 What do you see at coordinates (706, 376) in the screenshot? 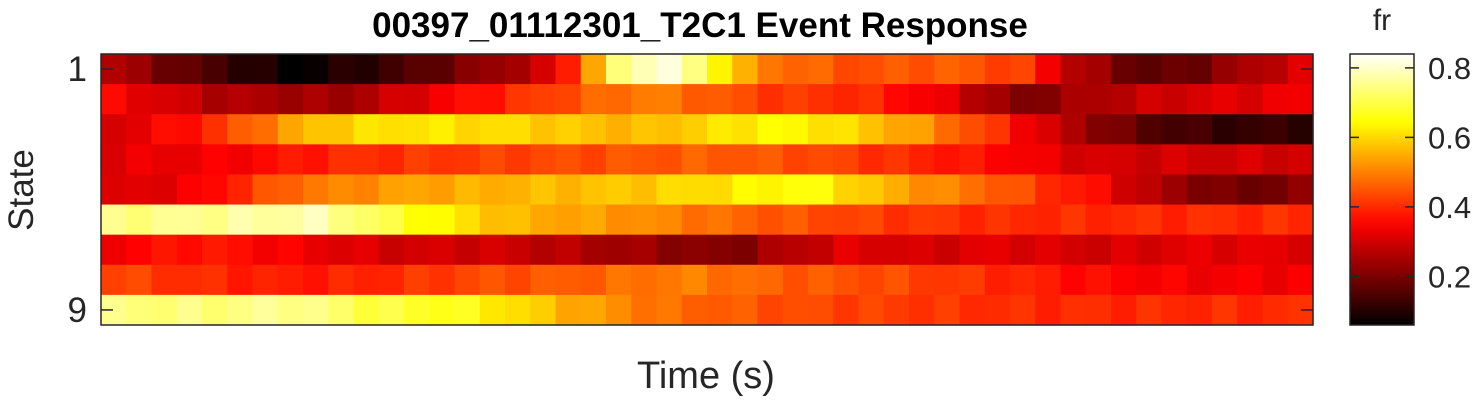
I see `x-axis-label: Time (s)` at bounding box center [706, 376].